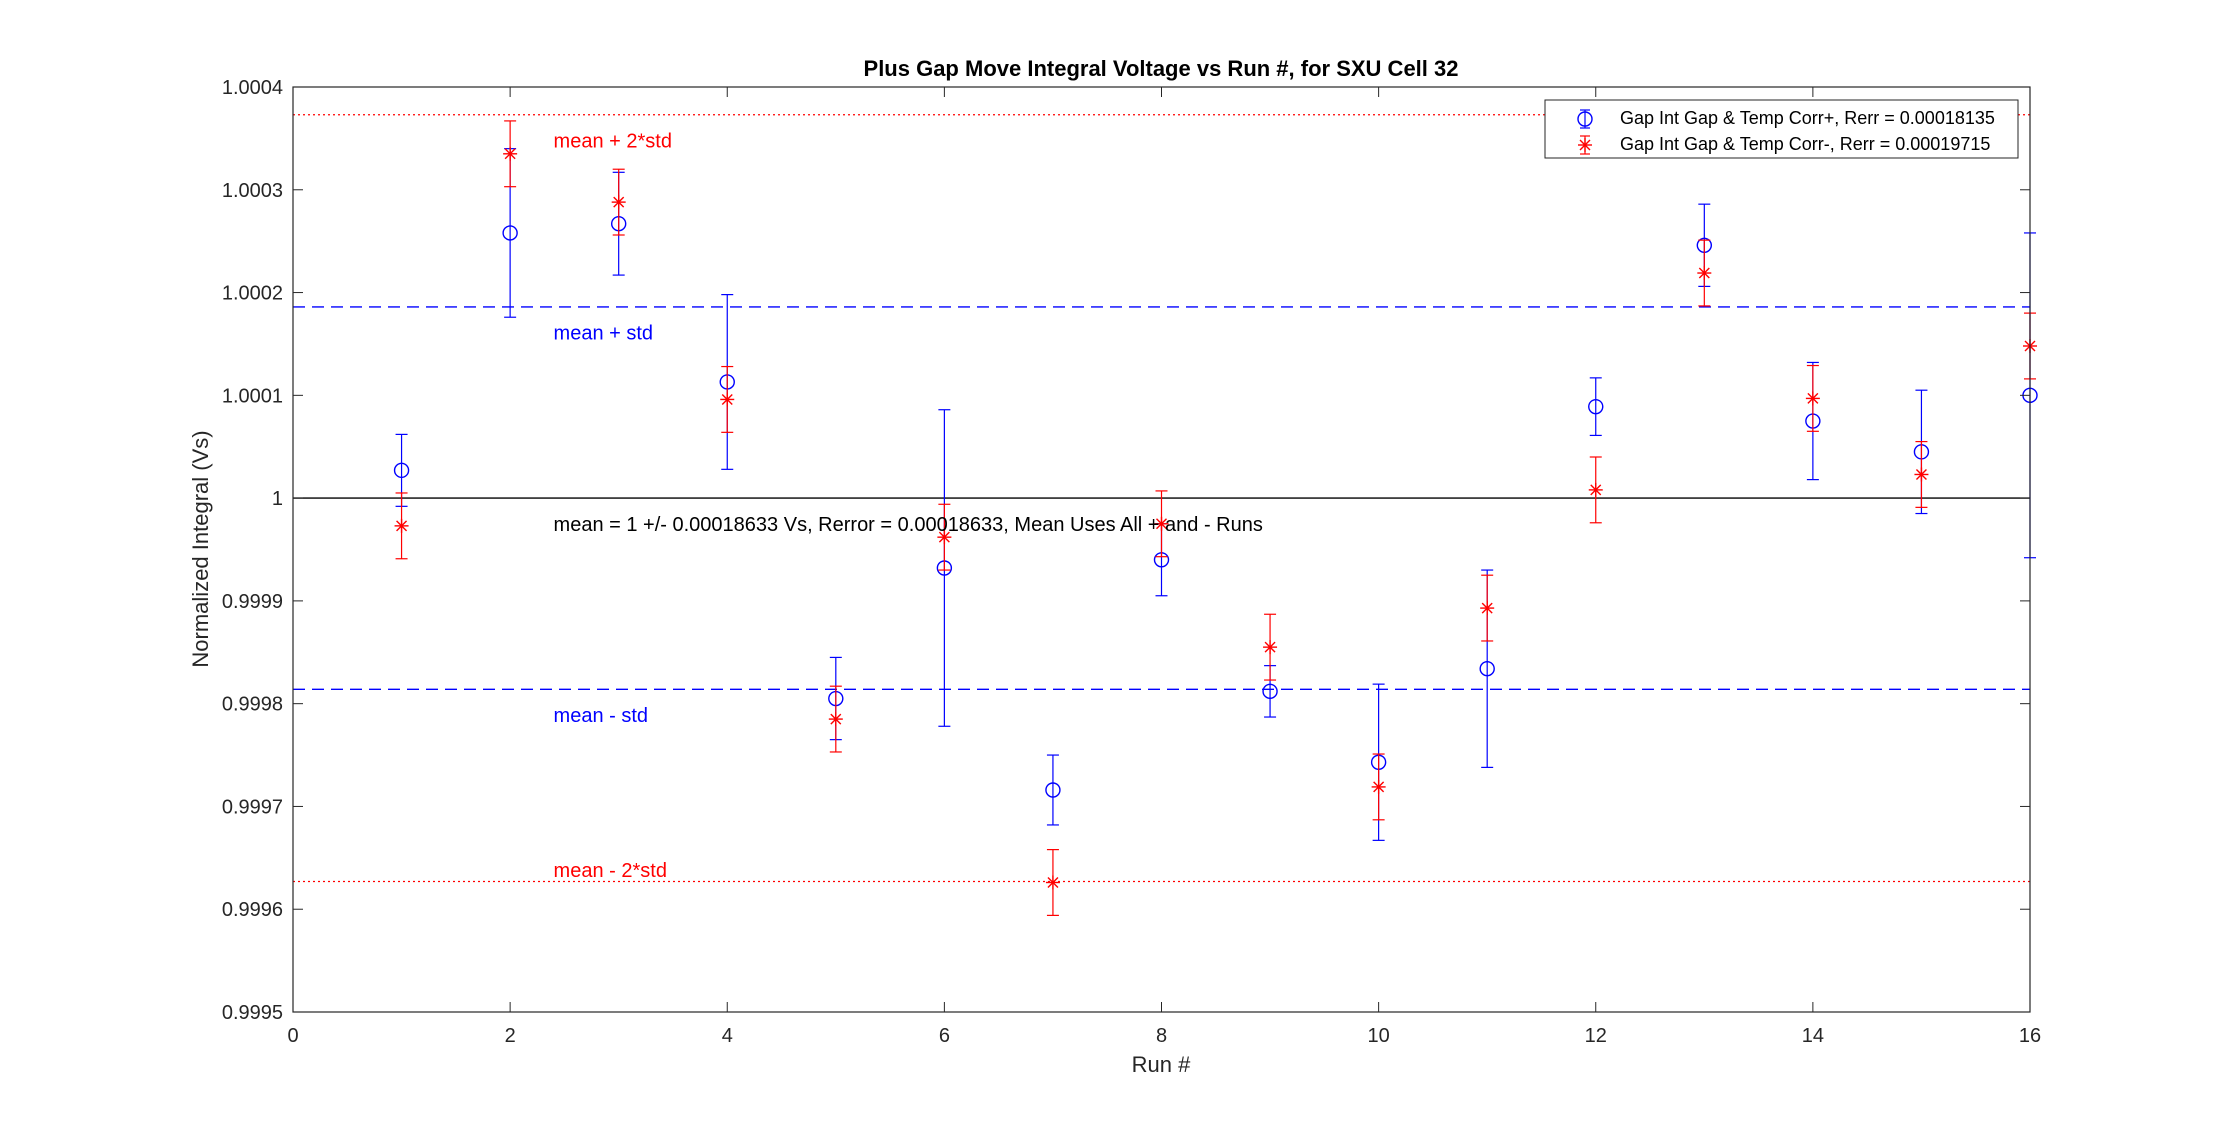 The height and width of the screenshot is (1128, 2230). What do you see at coordinates (1813, 1036) in the screenshot?
I see `x-tick-label: 14` at bounding box center [1813, 1036].